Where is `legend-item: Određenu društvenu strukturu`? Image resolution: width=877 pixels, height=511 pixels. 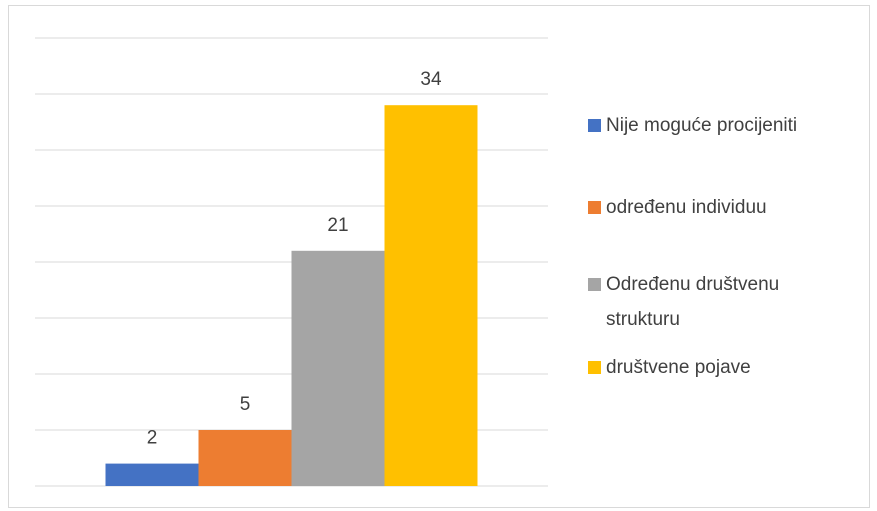
legend-item: Određenu društvenu strukturu is located at coordinates (723, 302).